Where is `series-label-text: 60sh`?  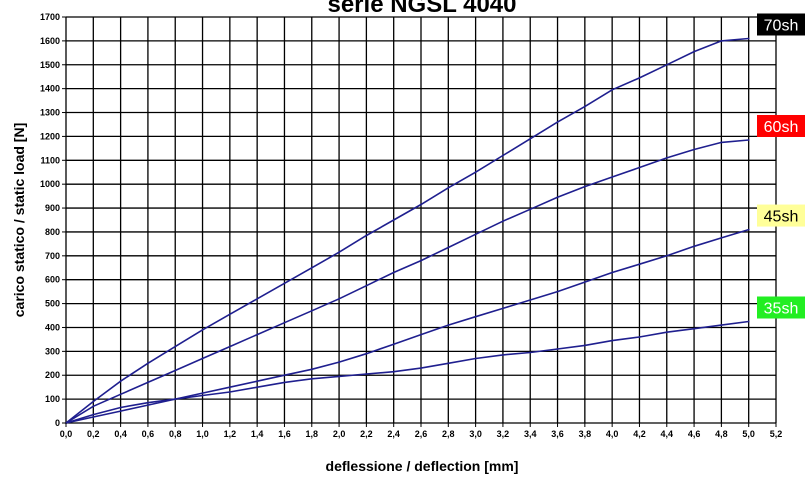
series-label-text: 60sh is located at coordinates (781, 127).